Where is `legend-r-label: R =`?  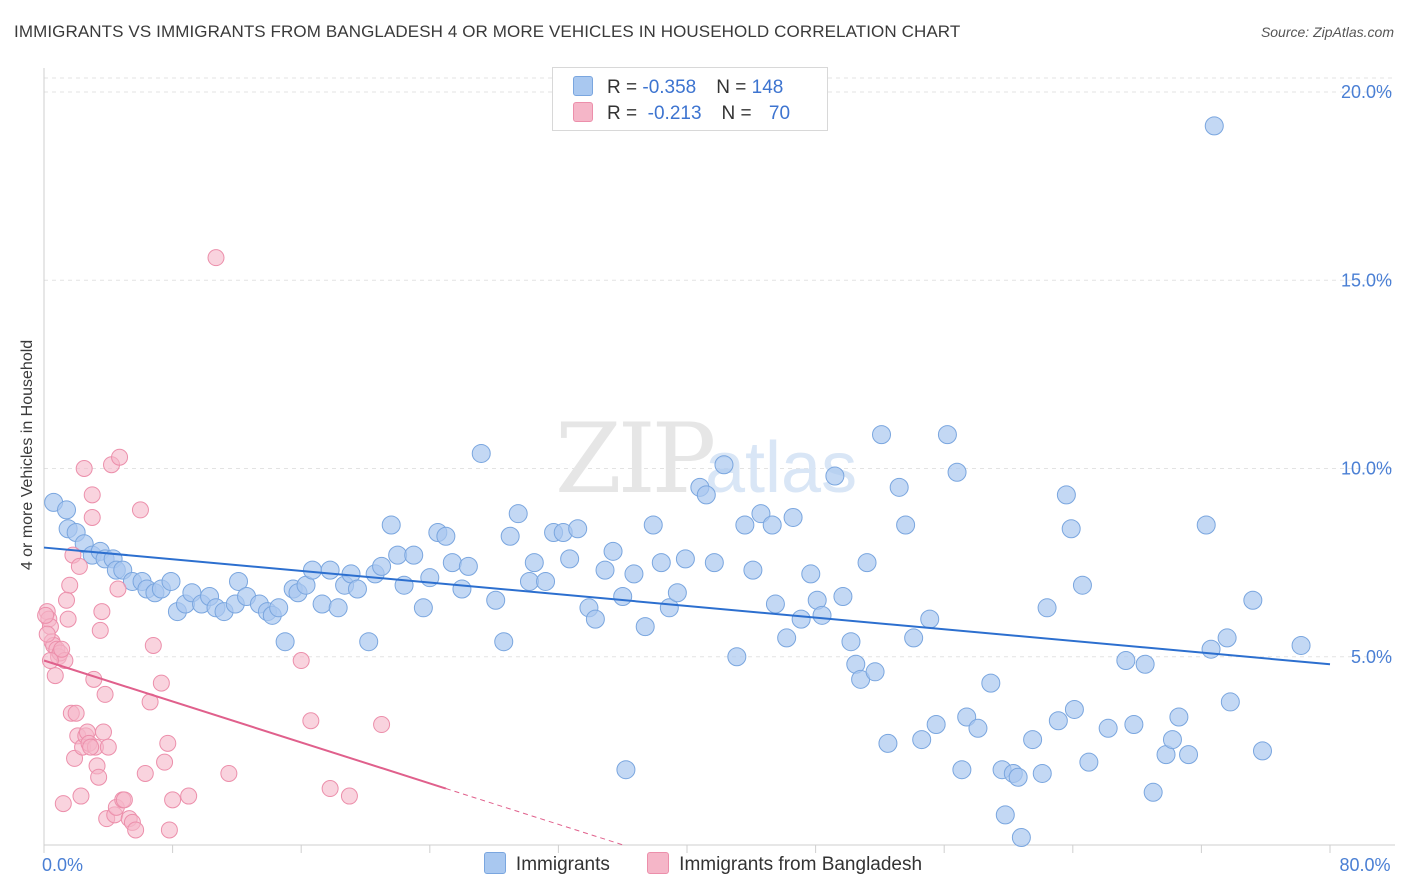
legend-r-label: R = is located at coordinates (625, 113).